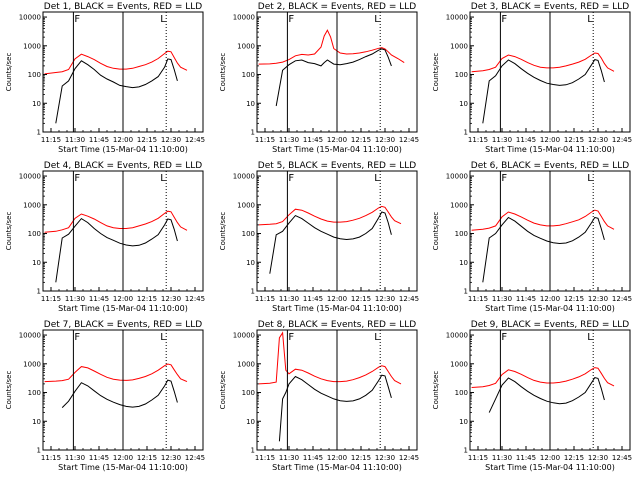 This screenshot has height=480, width=640. Describe the element at coordinates (550, 166) in the screenshot. I see `panel-title: Det 6, BLACK = Events, RED = LLD` at that location.